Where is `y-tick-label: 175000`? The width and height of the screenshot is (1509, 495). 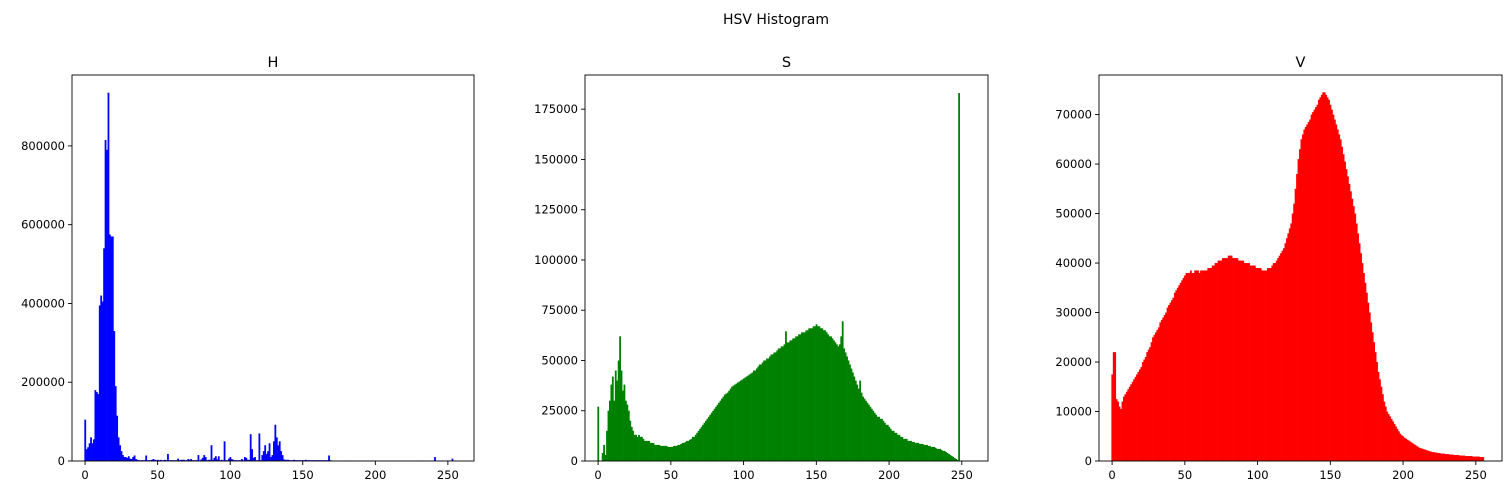 y-tick-label: 175000 is located at coordinates (556, 109).